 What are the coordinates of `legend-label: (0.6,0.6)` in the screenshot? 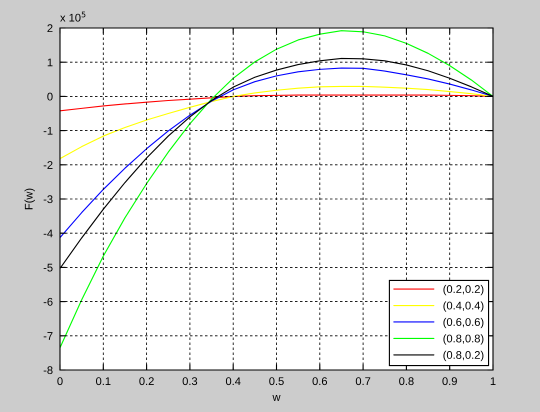 It's located at (463, 323).